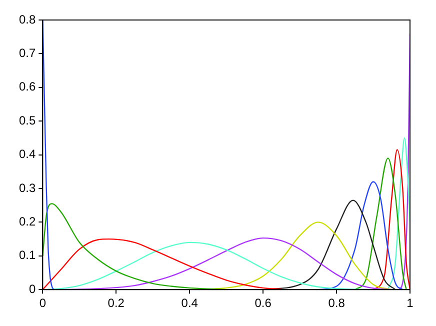 The width and height of the screenshot is (436, 326). Describe the element at coordinates (27, 19) in the screenshot. I see `y-tick-label: 0.8` at that location.